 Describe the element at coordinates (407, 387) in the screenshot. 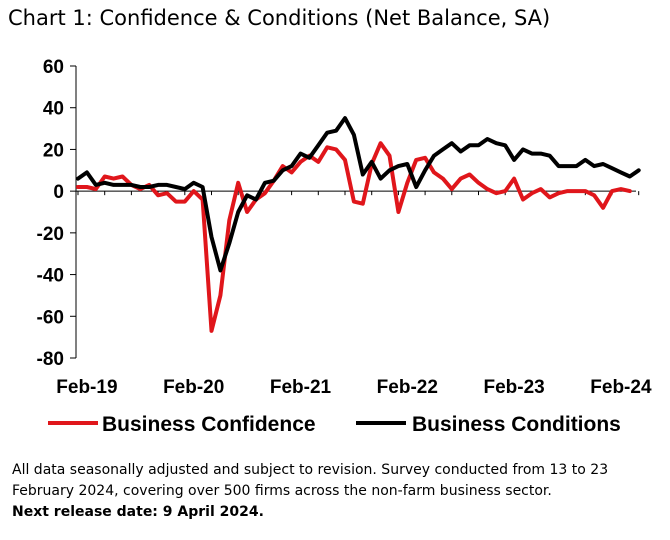

I see `x-tick-label: Feb-22` at that location.